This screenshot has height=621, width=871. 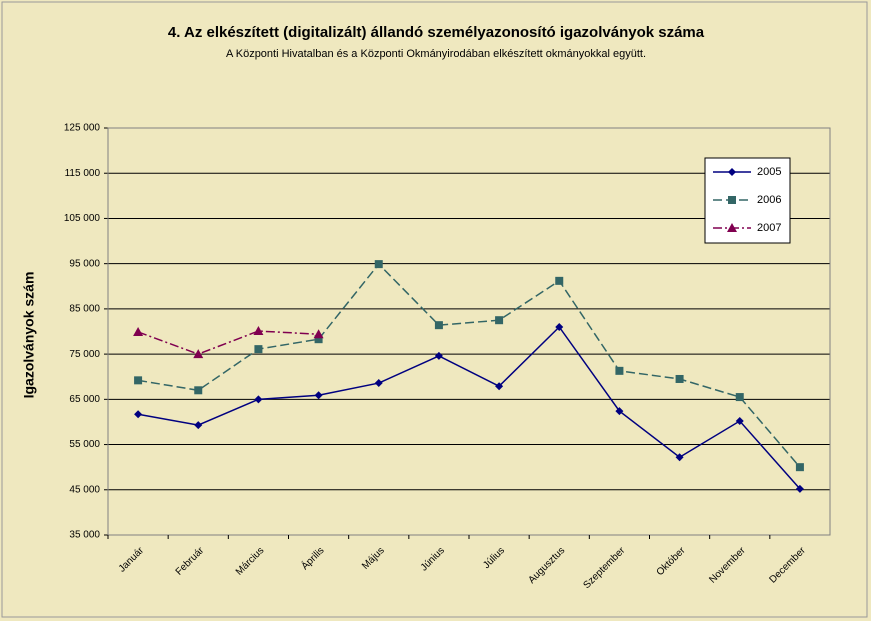 I want to click on y-tick-label: 55 000, so click(x=84, y=444).